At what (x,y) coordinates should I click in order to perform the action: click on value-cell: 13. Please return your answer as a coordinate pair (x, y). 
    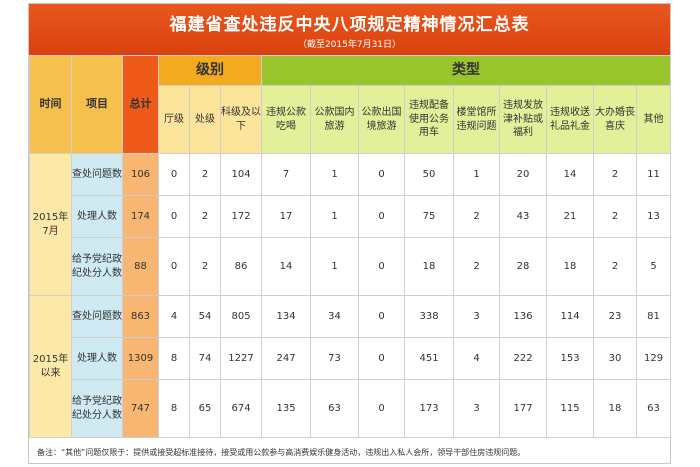
    Looking at the image, I should click on (654, 216).